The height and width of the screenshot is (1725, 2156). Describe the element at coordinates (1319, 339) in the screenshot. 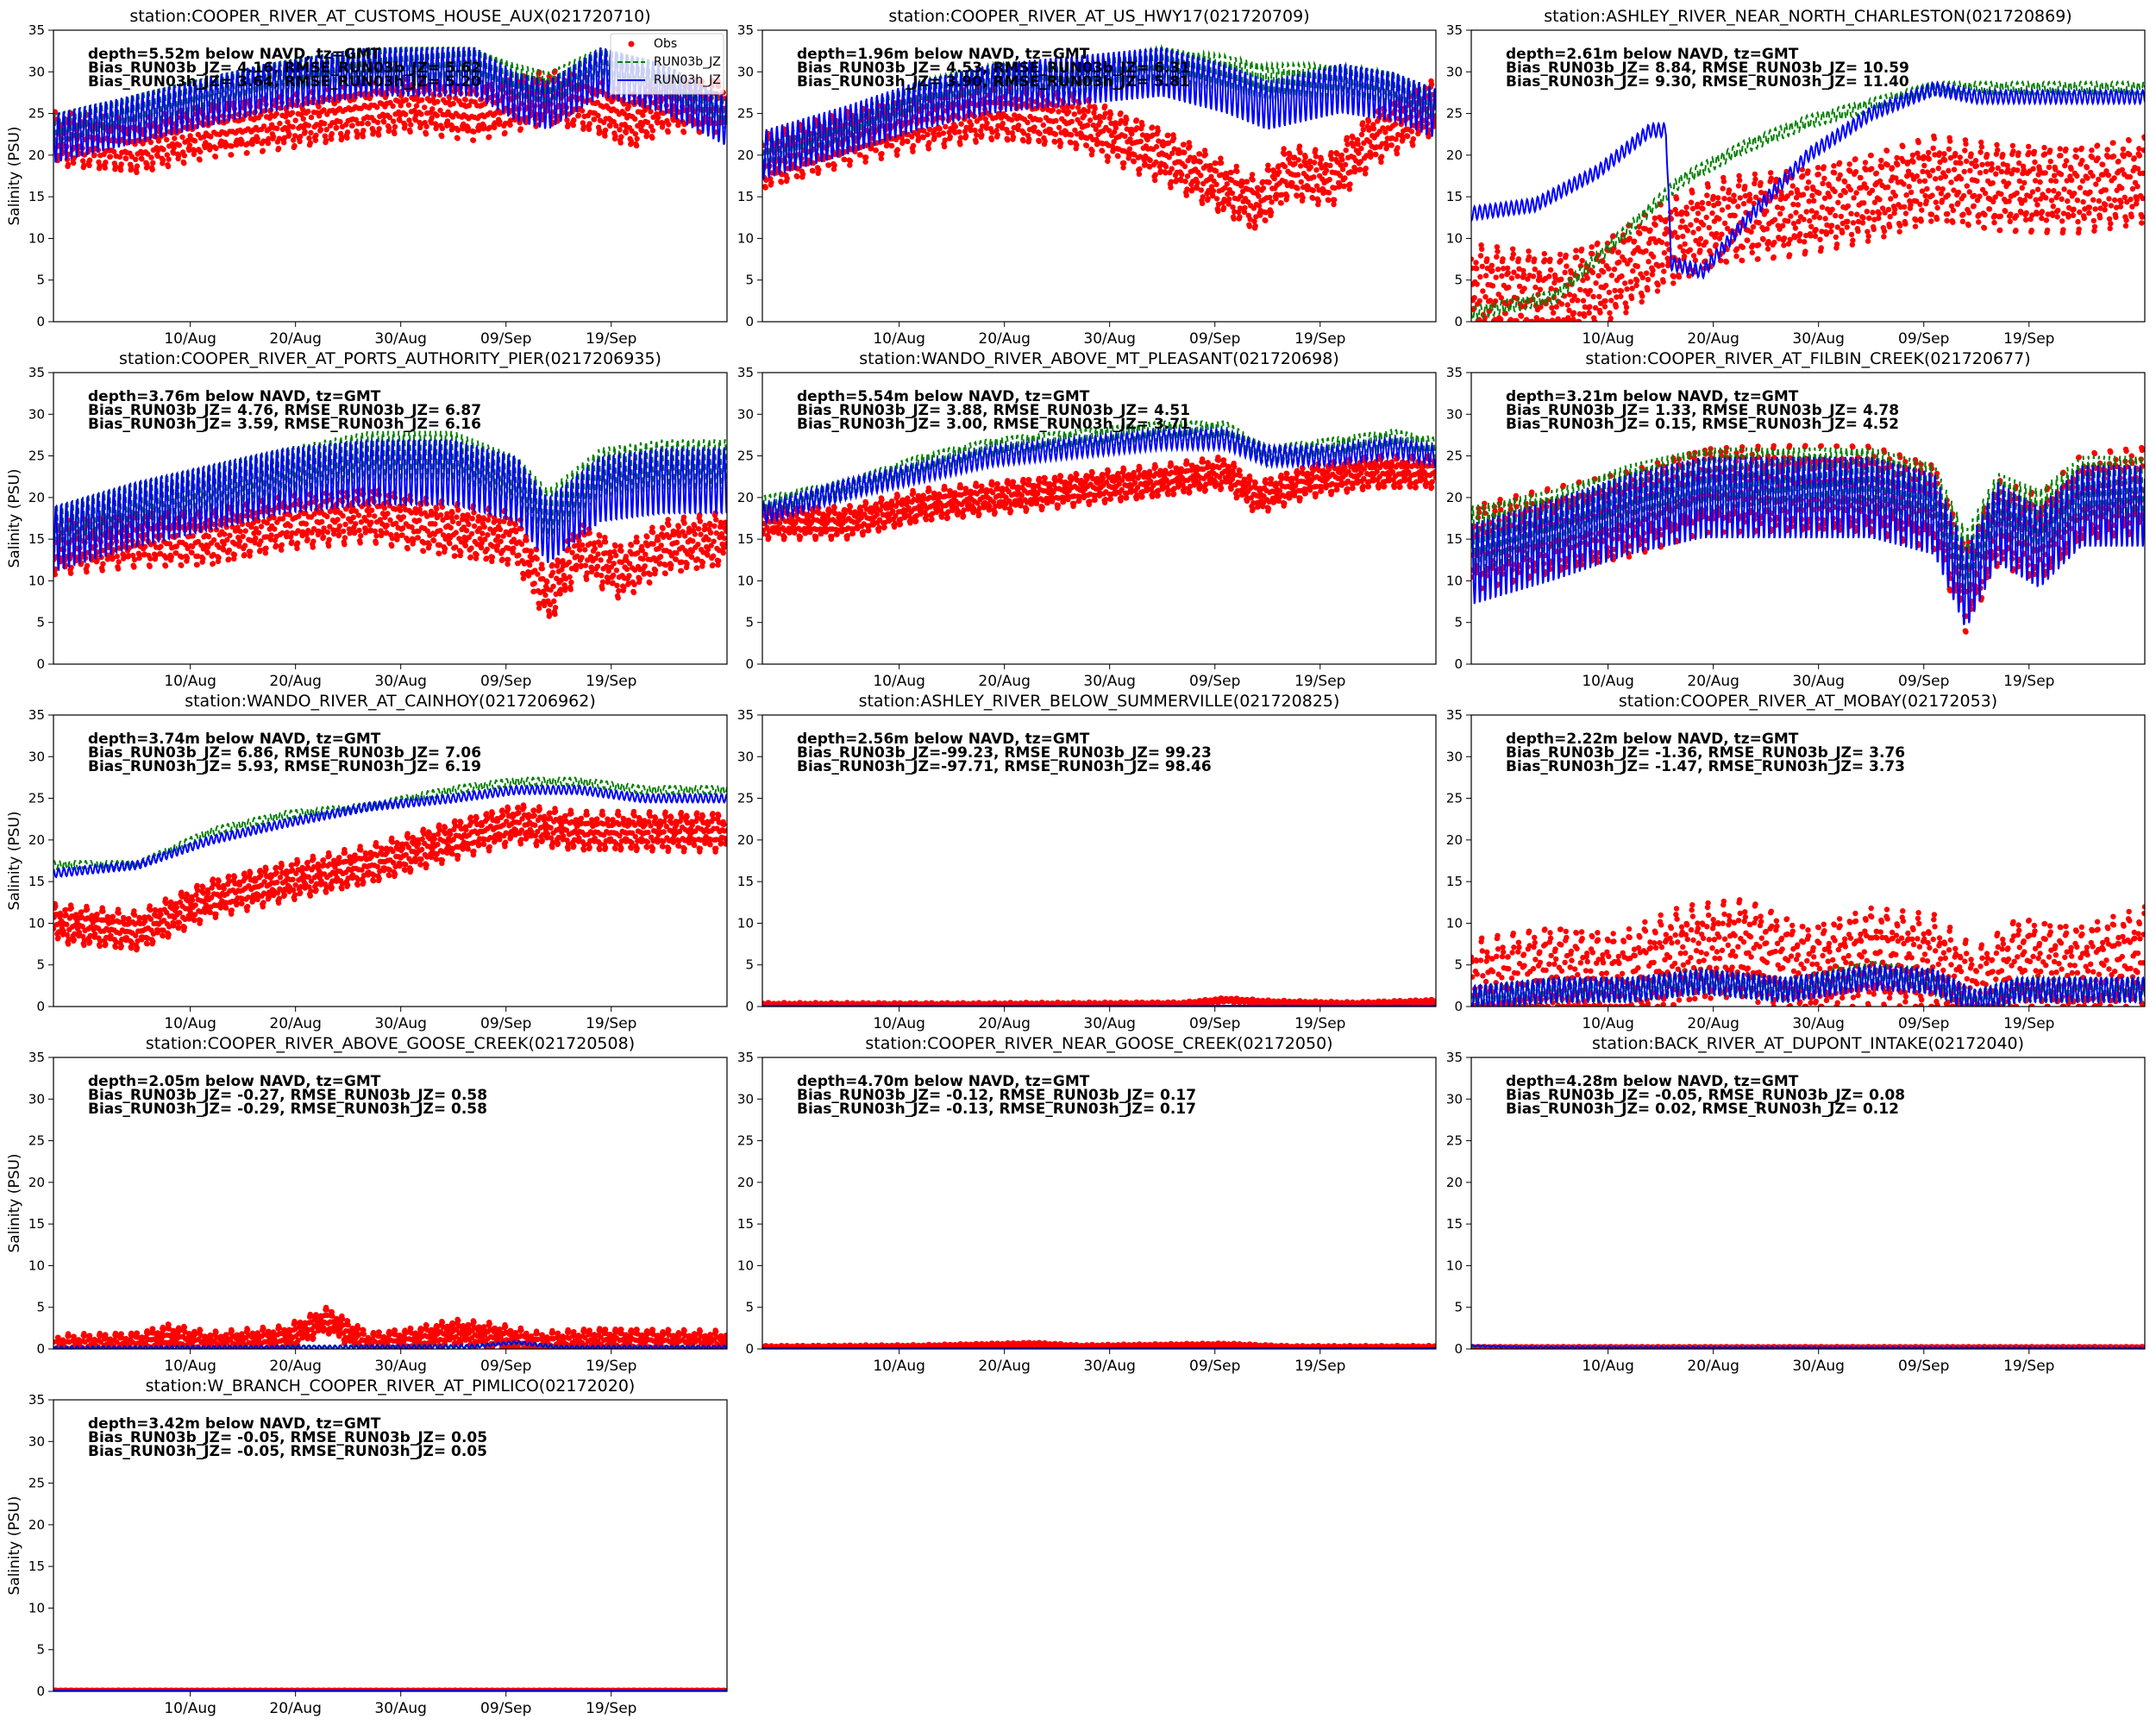

I see `x-tick-label: 19/Sep` at that location.